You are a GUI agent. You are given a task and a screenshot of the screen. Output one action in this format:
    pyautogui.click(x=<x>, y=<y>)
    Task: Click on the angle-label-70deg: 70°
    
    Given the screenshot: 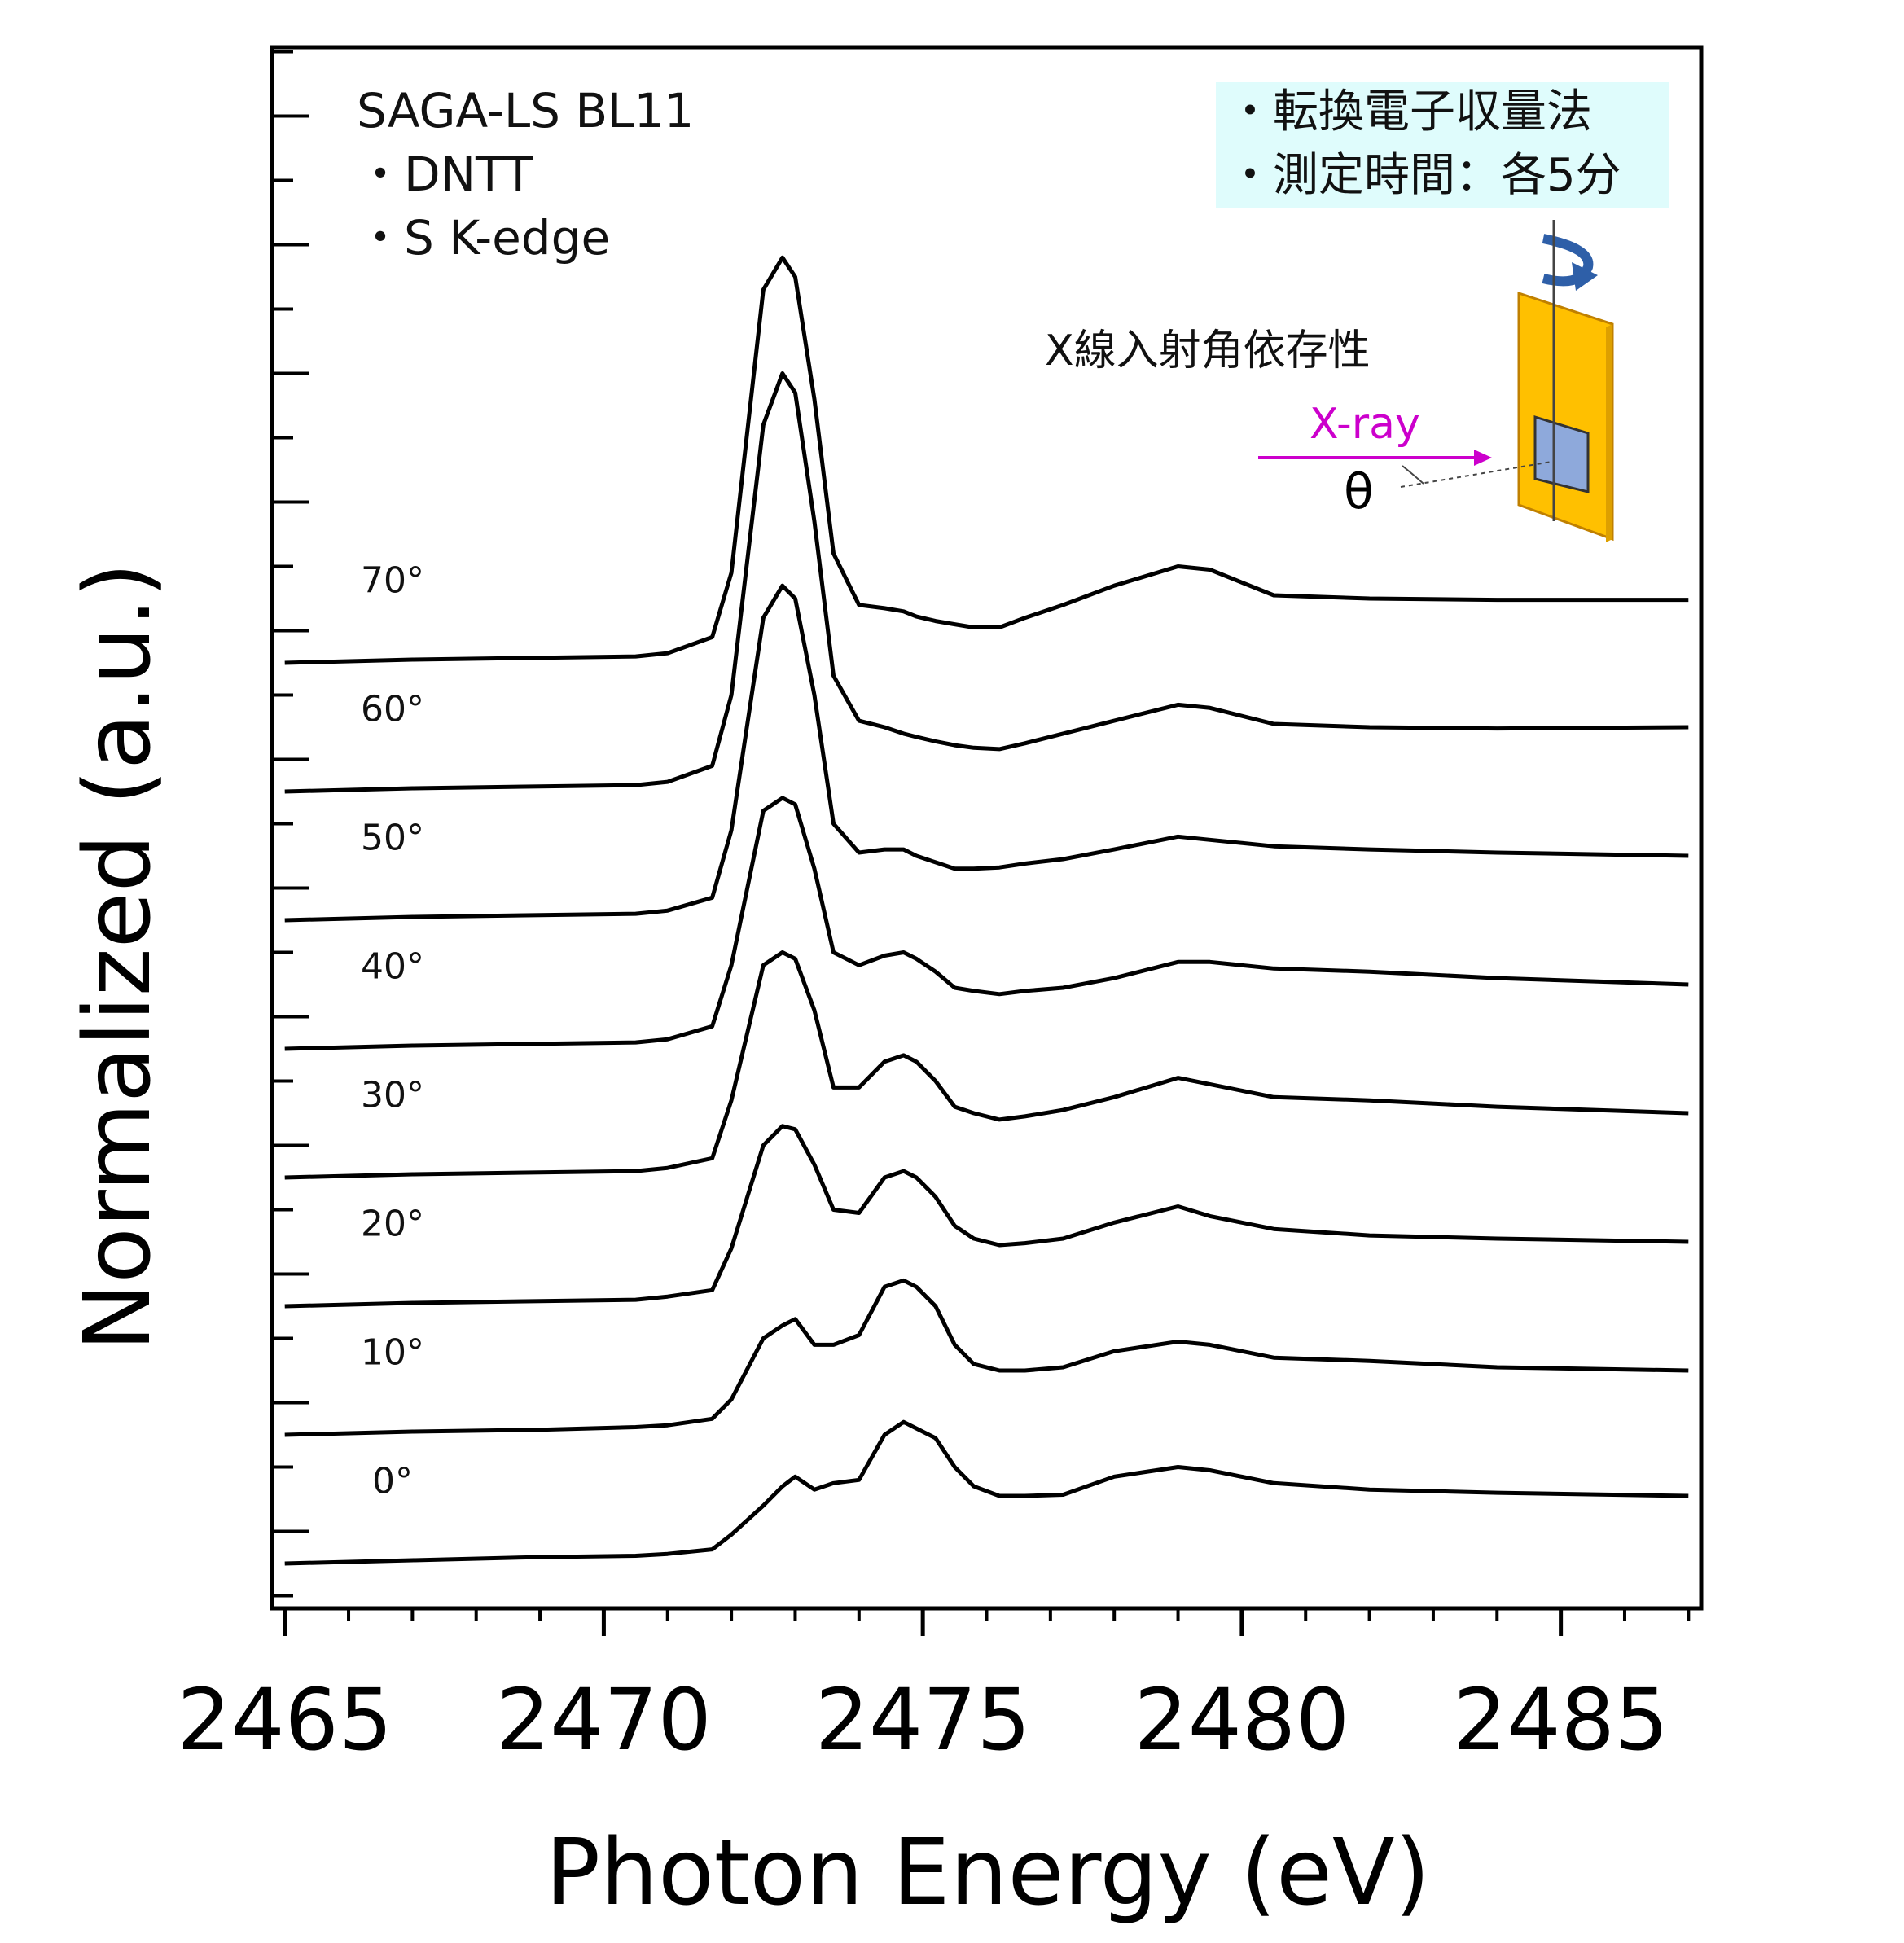 What is the action you would take?
    pyautogui.click(x=392, y=580)
    